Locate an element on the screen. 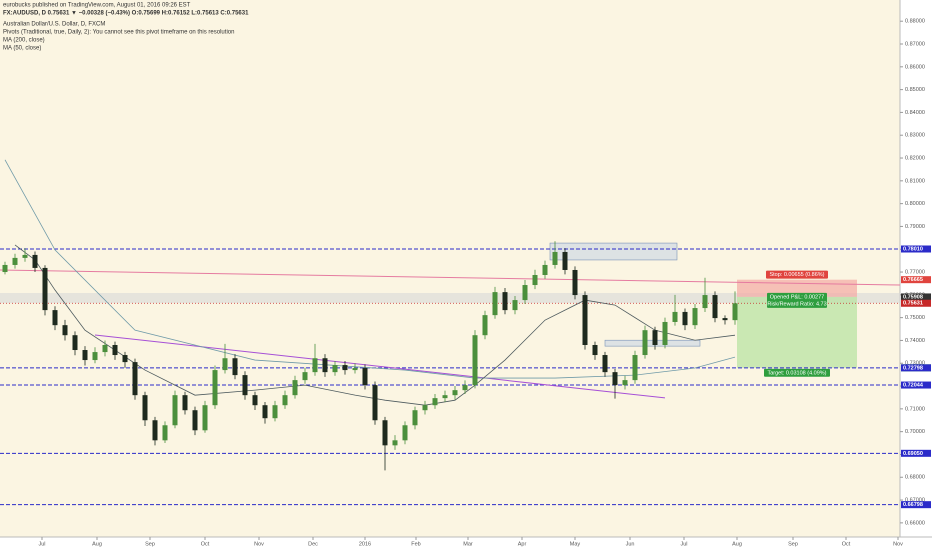  x-tick-label: Feb is located at coordinates (415, 544).